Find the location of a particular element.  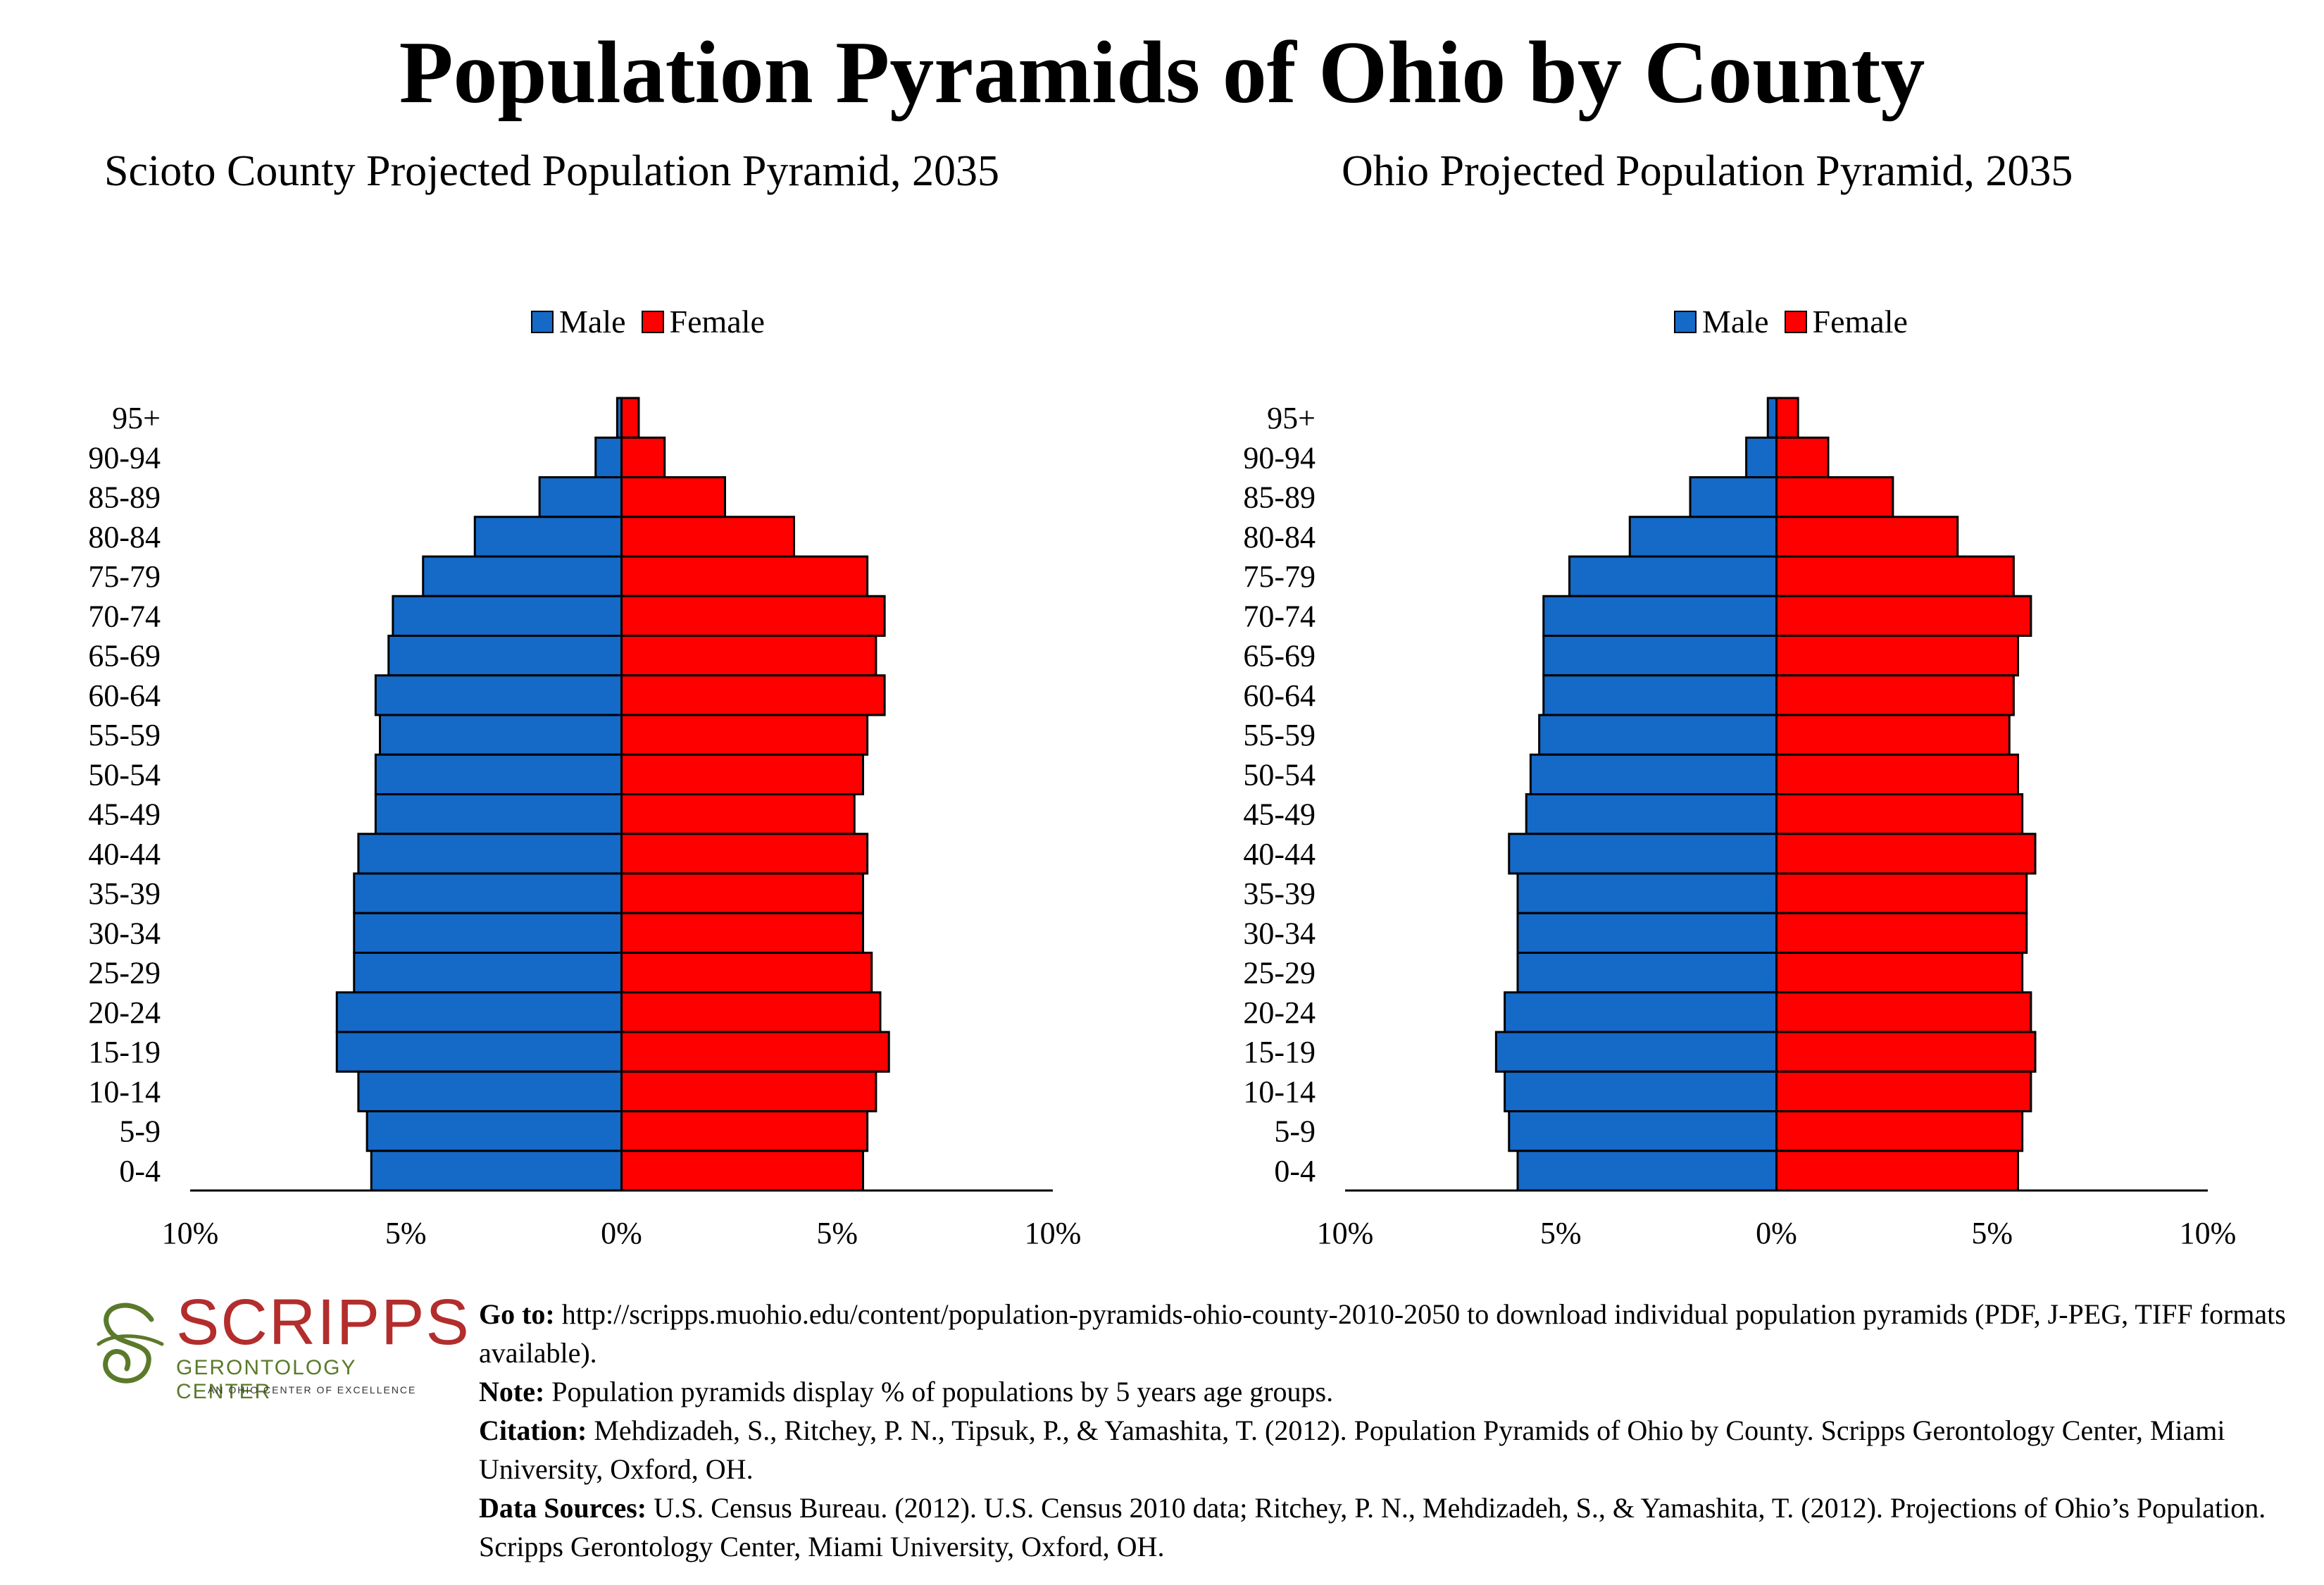

chart-title: Ohio Projected Population Pyramid, 2035 is located at coordinates (1707, 171).